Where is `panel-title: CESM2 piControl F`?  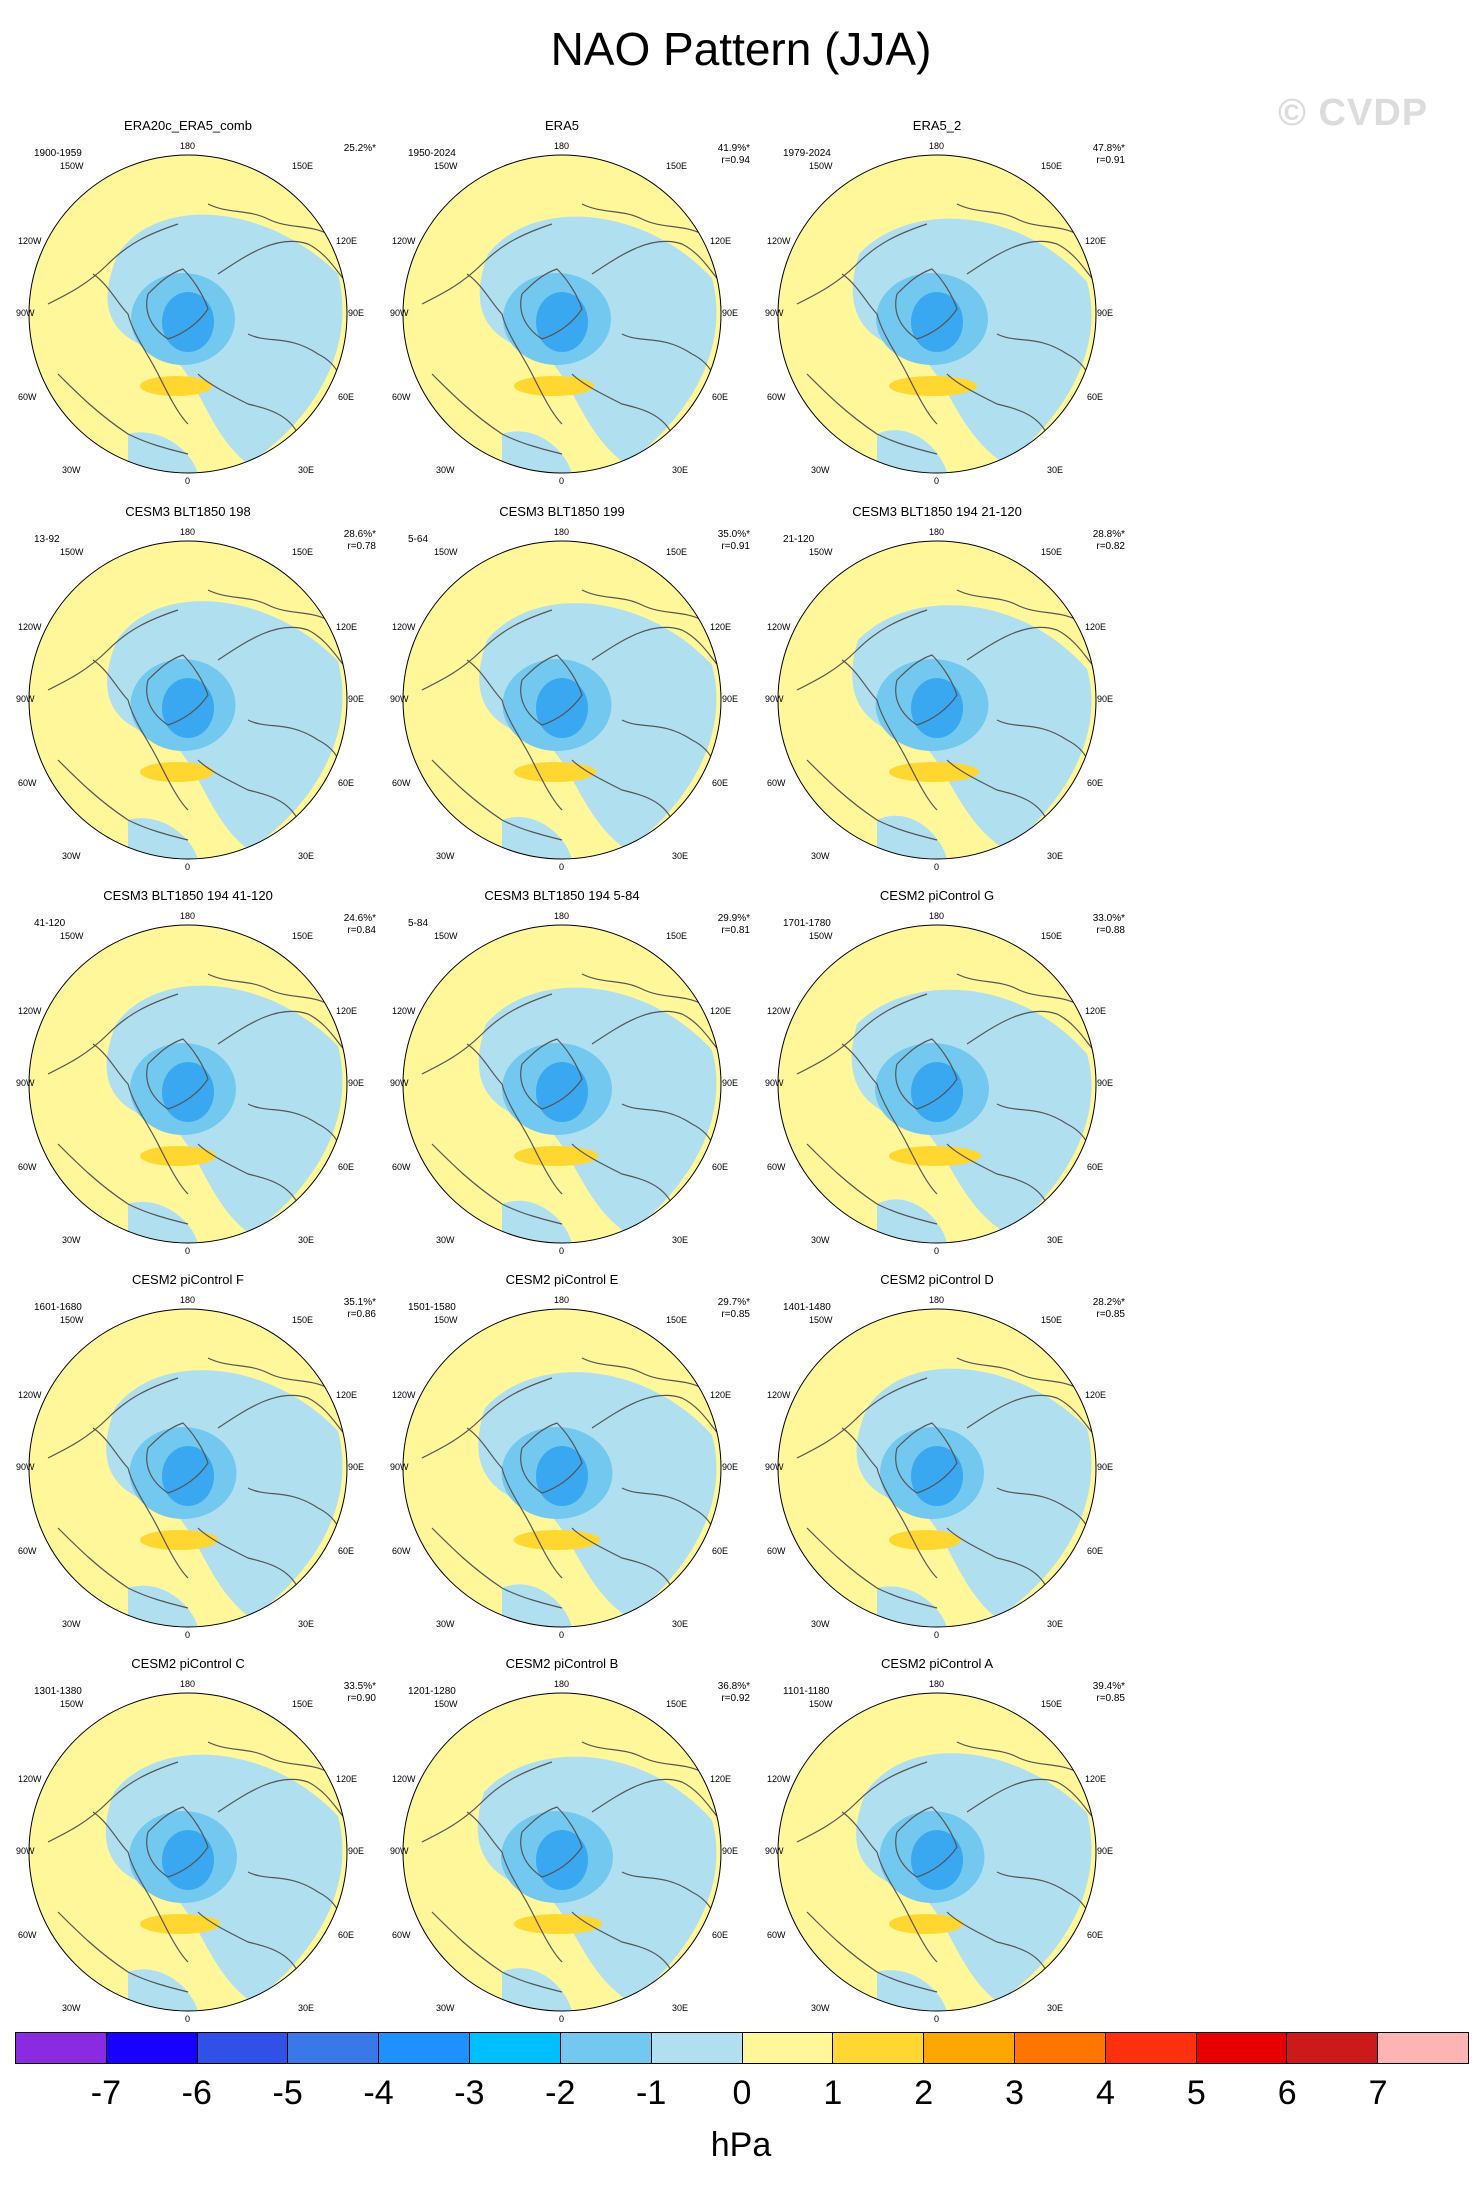 panel-title: CESM2 piControl F is located at coordinates (188, 1279).